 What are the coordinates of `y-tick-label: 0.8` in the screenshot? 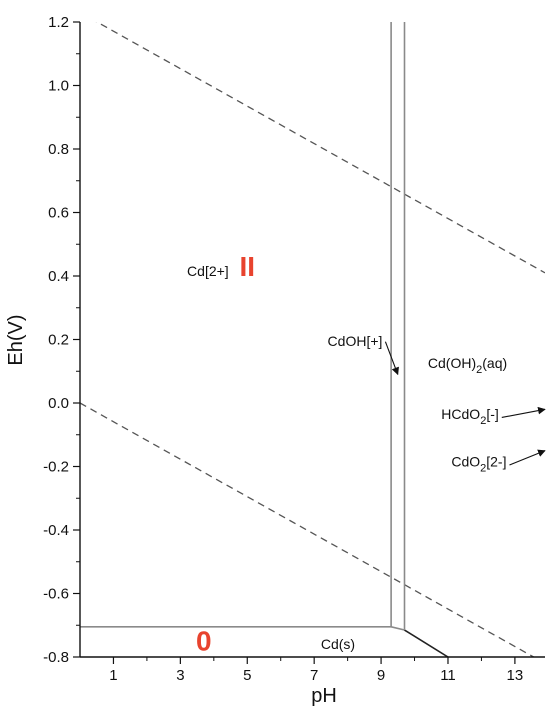 It's located at (58, 149).